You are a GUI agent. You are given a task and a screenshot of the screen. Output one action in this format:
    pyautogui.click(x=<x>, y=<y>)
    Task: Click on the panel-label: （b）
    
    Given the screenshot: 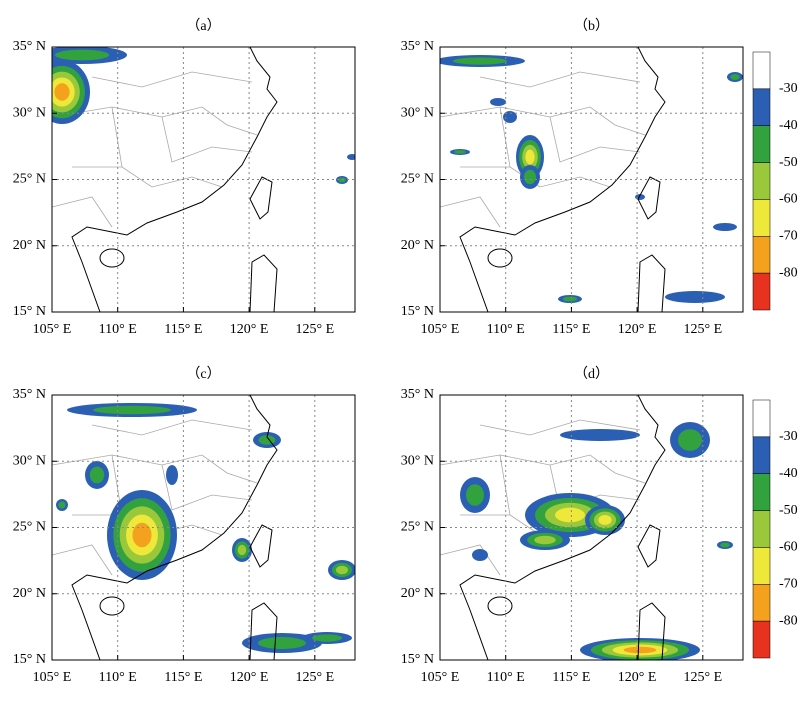 What is the action you would take?
    pyautogui.click(x=591, y=26)
    